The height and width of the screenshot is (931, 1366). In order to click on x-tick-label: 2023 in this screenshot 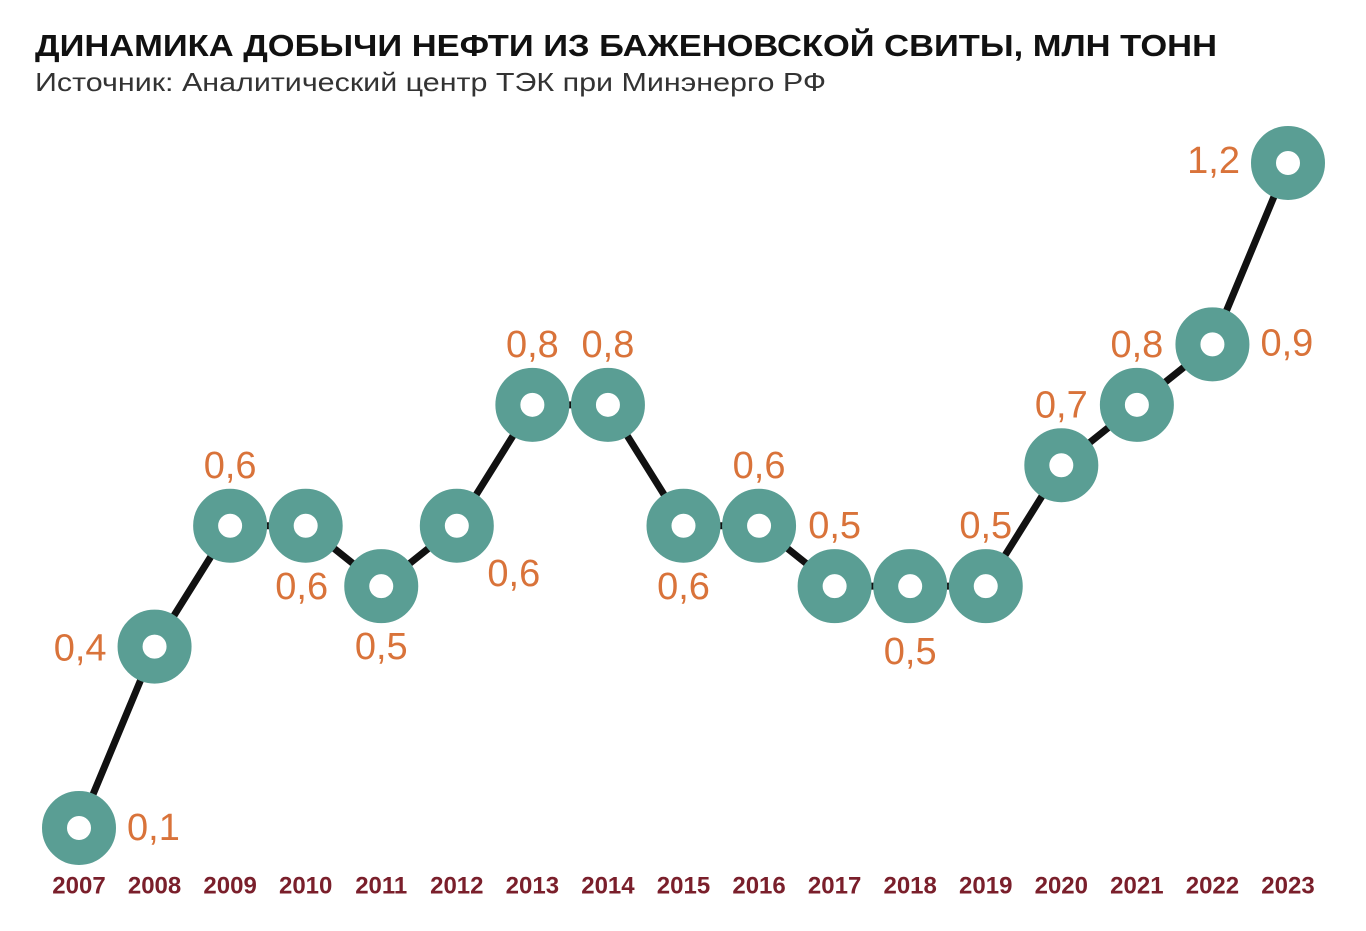, I will do `click(1287, 885)`.